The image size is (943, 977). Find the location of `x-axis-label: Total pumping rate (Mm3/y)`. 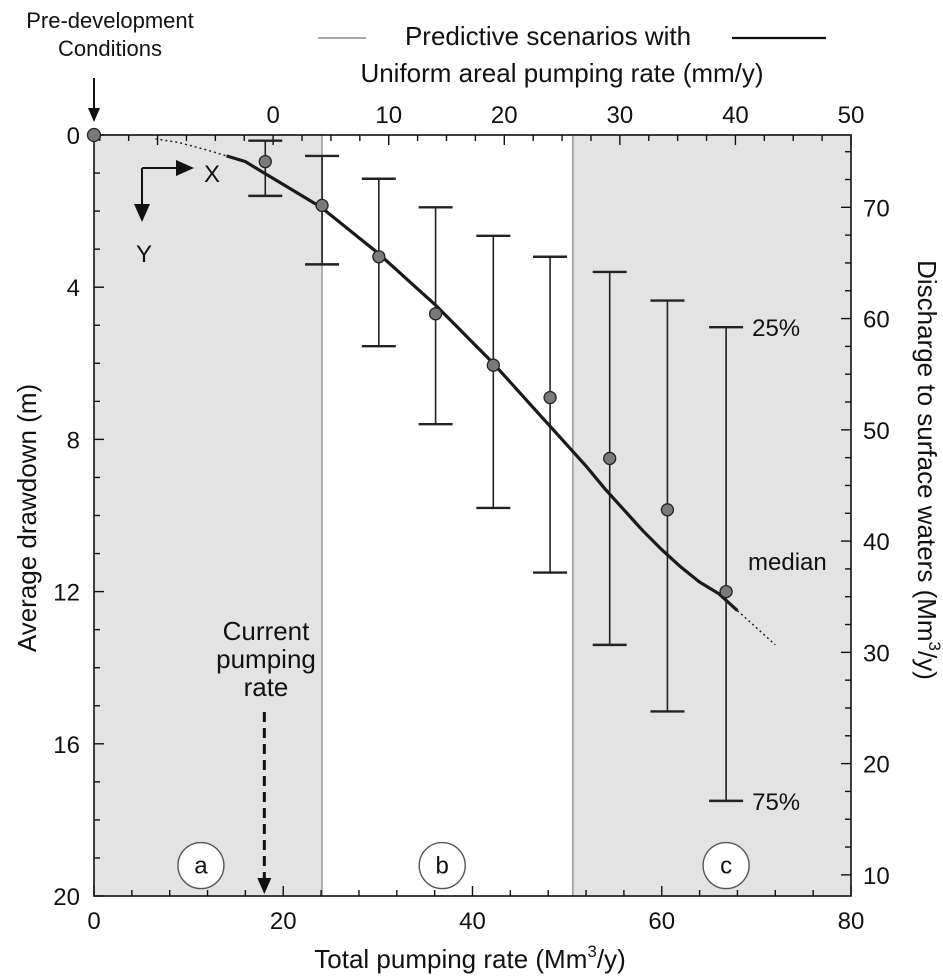

x-axis-label: Total pumping rate (Mm3/y) is located at coordinates (469, 958).